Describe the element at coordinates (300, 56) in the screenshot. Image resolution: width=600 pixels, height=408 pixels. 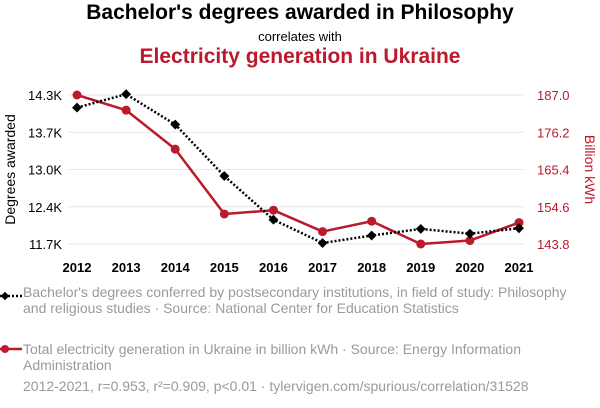
I see `chart-subtitle: Electricity generation in Ukraine` at that location.